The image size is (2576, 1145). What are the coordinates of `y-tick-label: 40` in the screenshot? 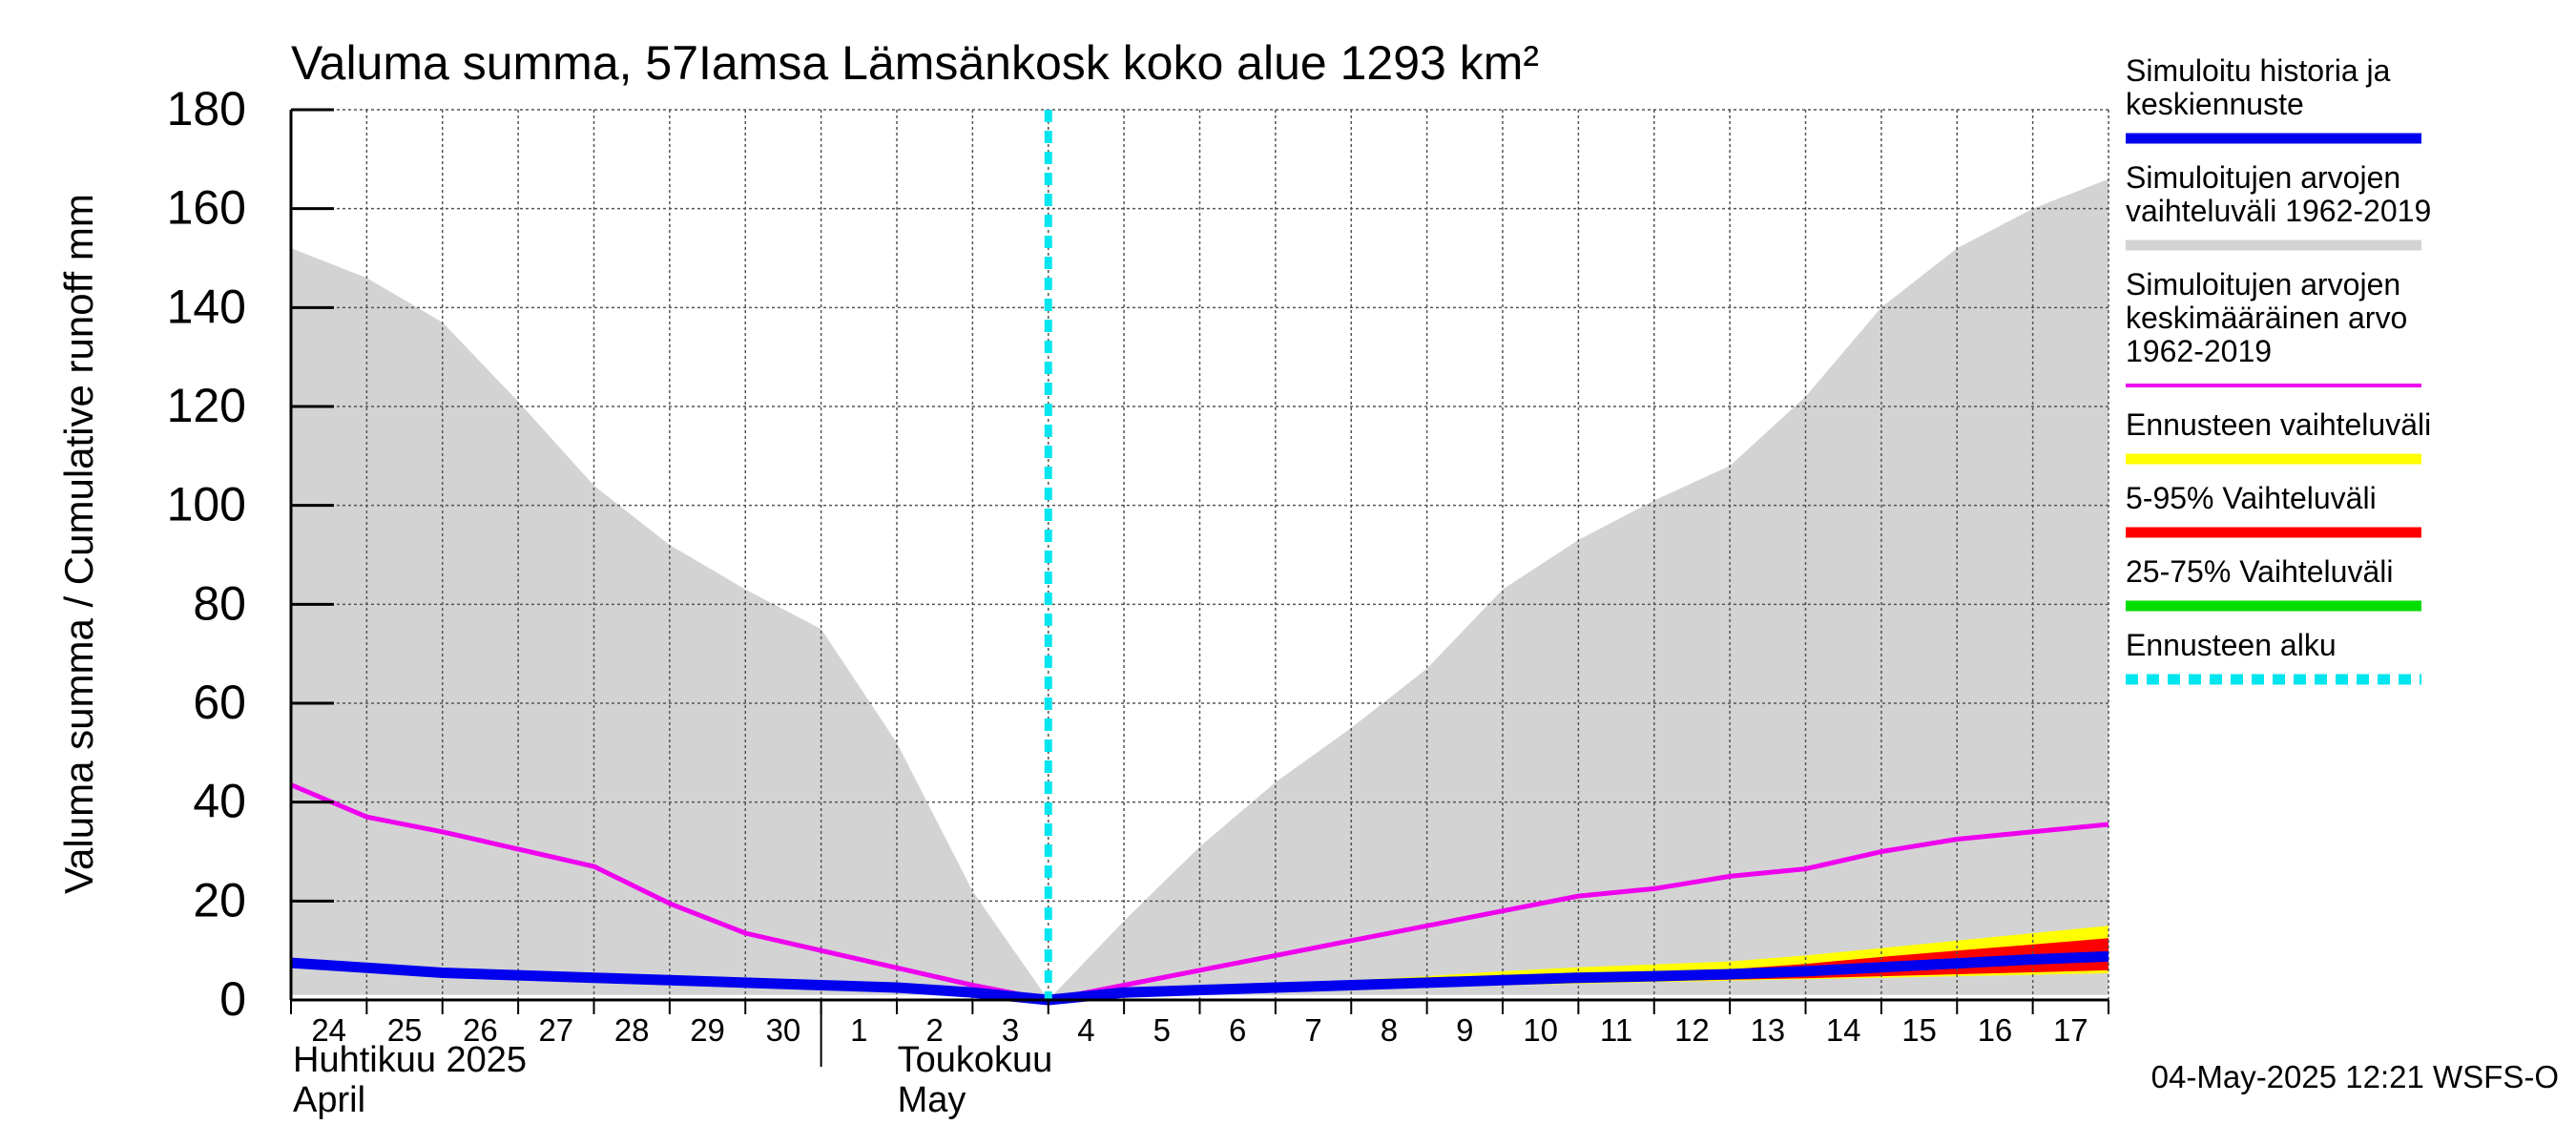 It's located at (219, 801).